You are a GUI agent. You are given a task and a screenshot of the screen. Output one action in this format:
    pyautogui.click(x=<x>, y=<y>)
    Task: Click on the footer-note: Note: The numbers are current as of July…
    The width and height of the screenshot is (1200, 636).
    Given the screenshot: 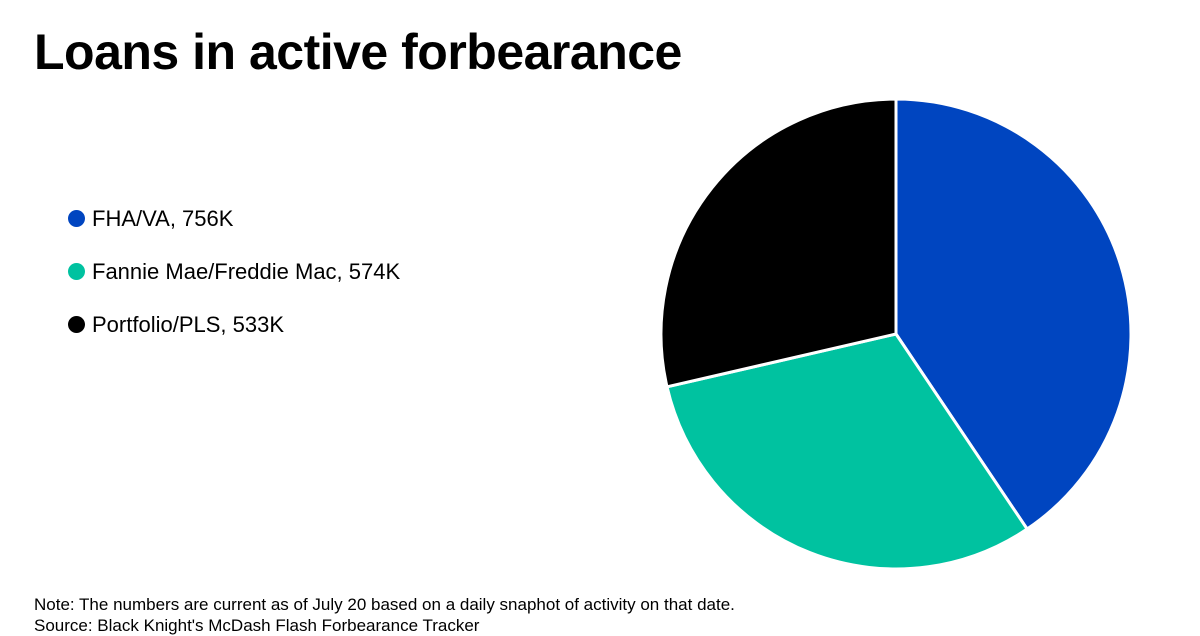 What is the action you would take?
    pyautogui.click(x=384, y=604)
    